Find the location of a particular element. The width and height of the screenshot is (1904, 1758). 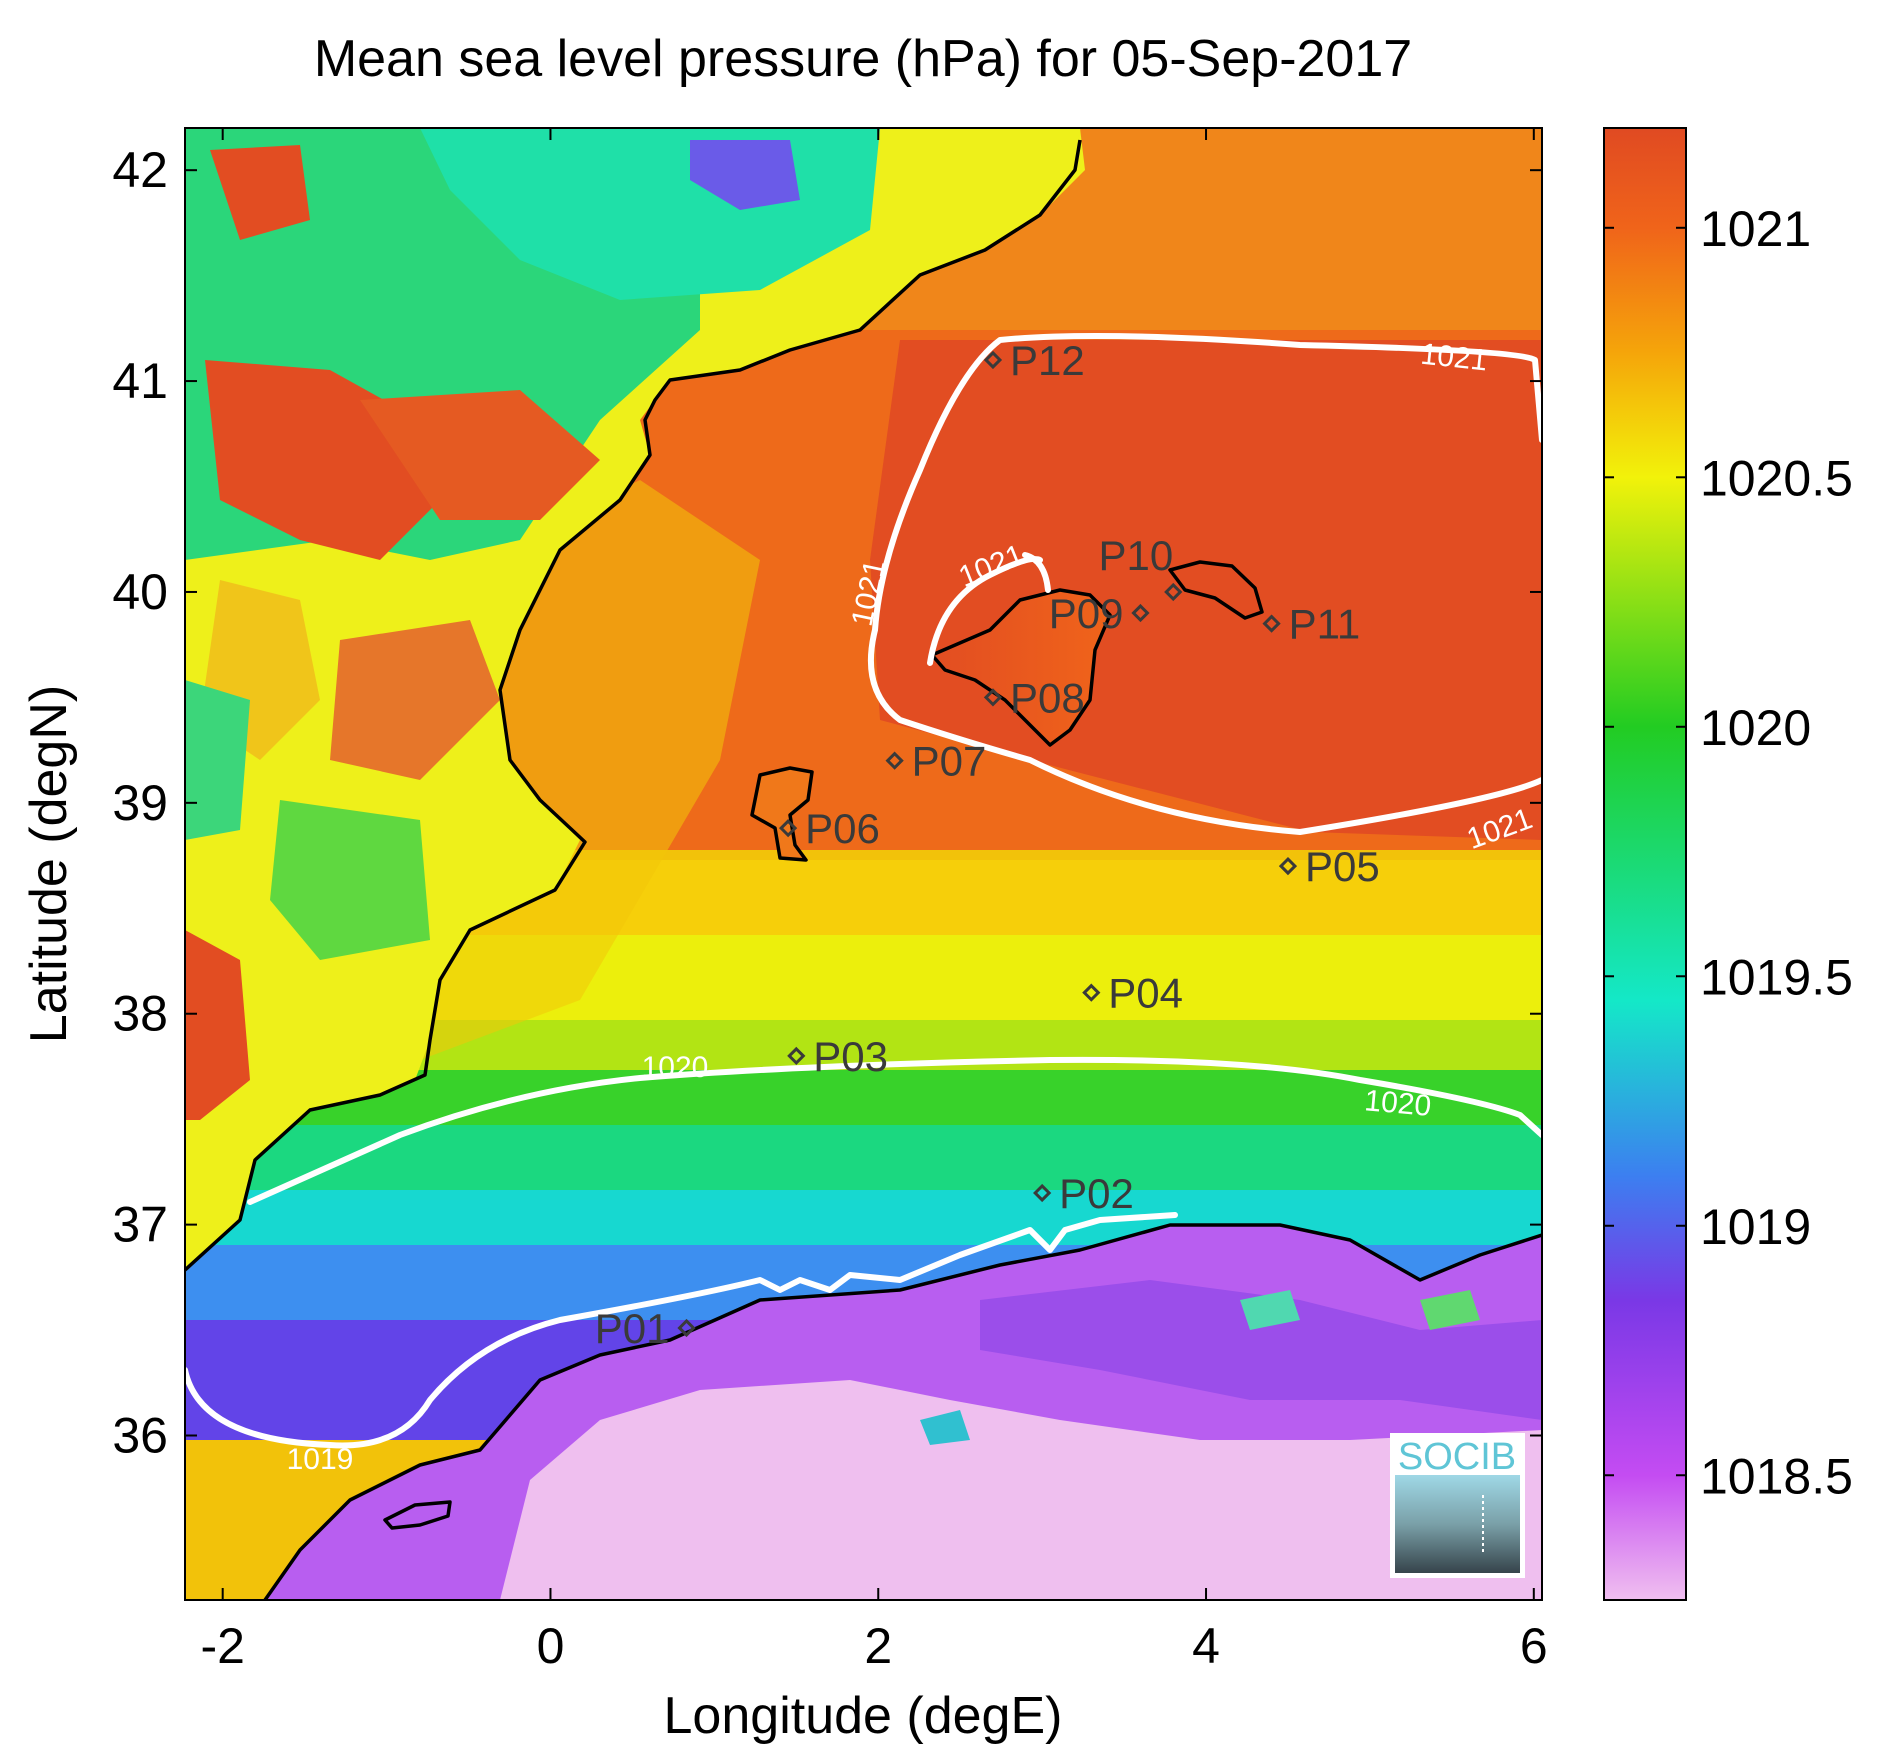

colorbar-tick-label: 1018.5 is located at coordinates (1776, 1476).